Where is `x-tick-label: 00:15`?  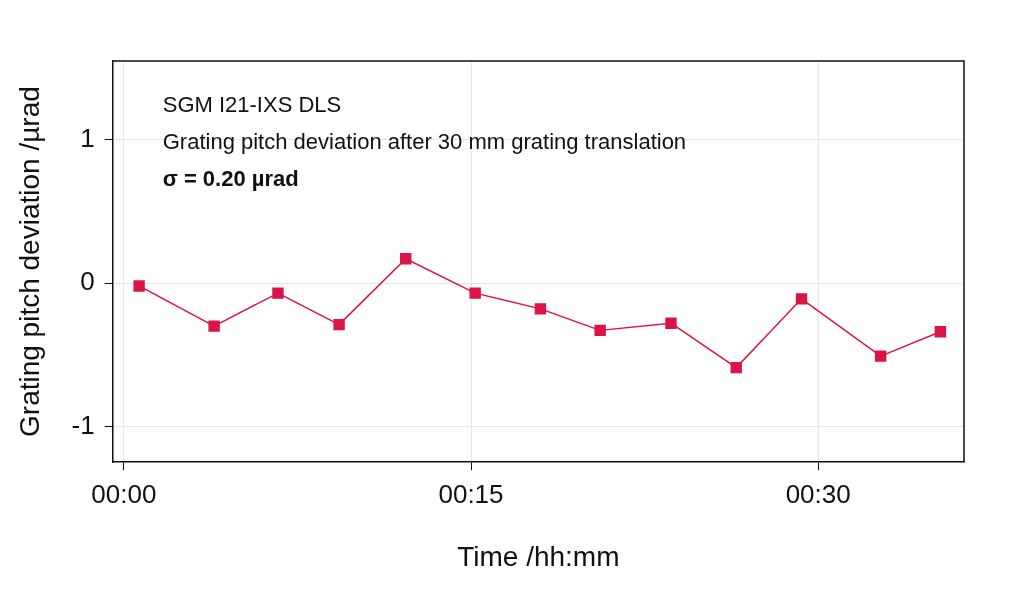
x-tick-label: 00:15 is located at coordinates (471, 493).